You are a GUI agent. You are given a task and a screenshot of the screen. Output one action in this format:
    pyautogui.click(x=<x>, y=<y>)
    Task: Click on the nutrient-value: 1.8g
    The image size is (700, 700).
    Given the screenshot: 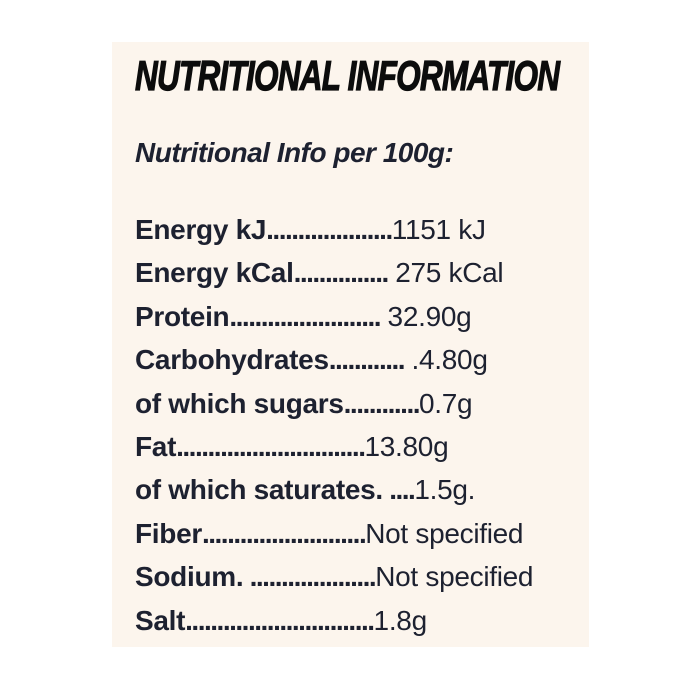 What is the action you would take?
    pyautogui.click(x=400, y=620)
    